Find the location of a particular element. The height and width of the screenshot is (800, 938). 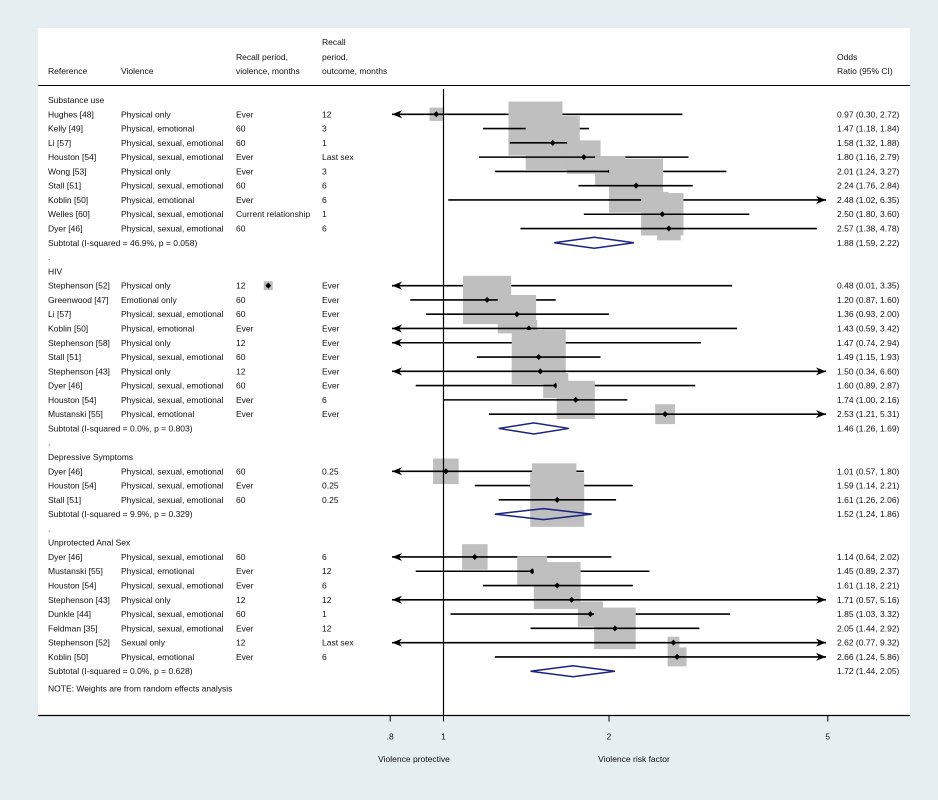

study-reference: Koblin [50] is located at coordinates (68, 200).